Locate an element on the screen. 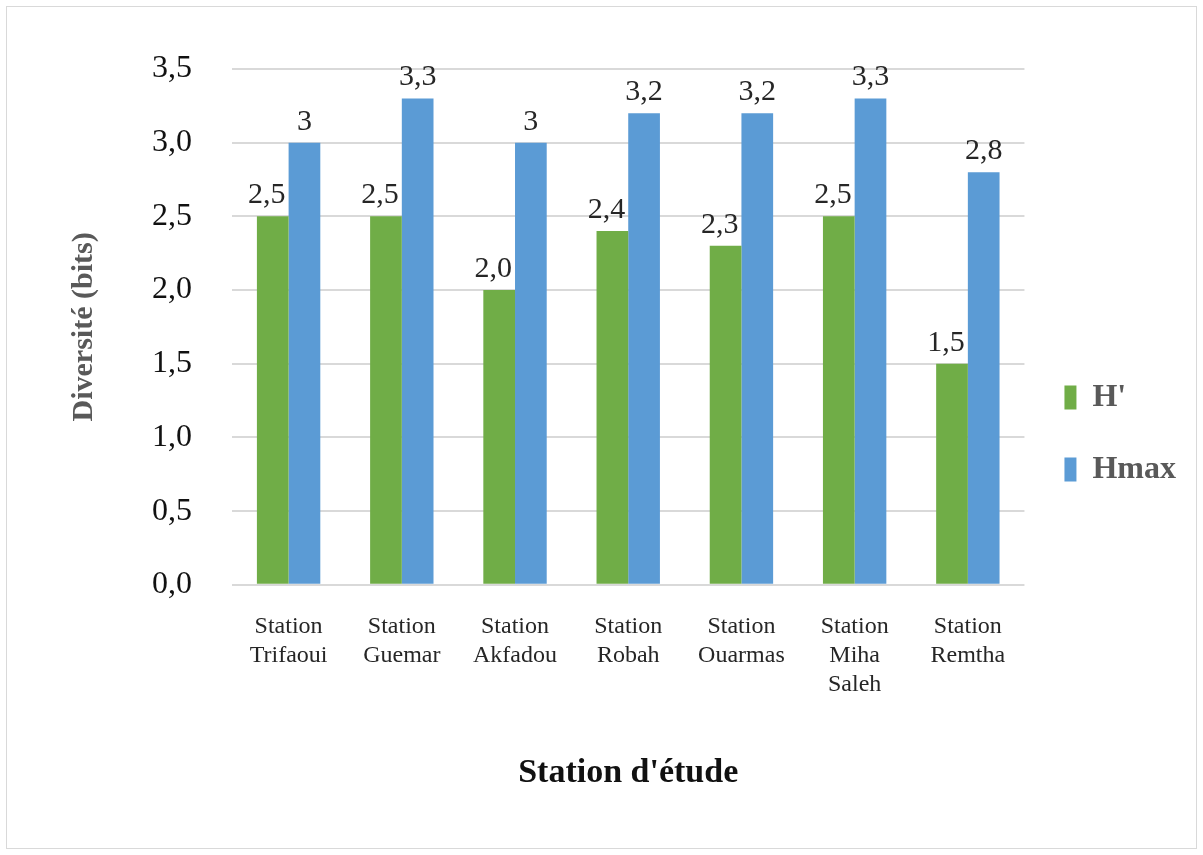 The width and height of the screenshot is (1203, 855). x-tick-label: Station Akfadou is located at coordinates (515, 640).